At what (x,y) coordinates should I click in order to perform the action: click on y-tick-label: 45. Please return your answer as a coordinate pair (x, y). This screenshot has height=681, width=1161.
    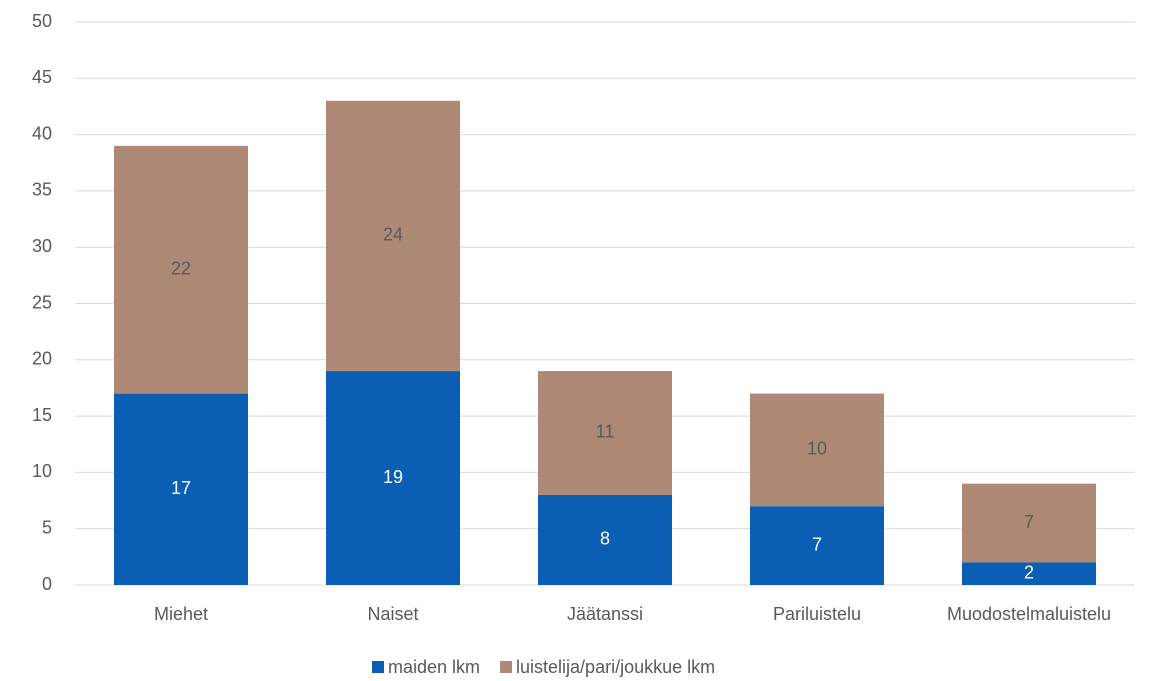
    Looking at the image, I should click on (42, 77).